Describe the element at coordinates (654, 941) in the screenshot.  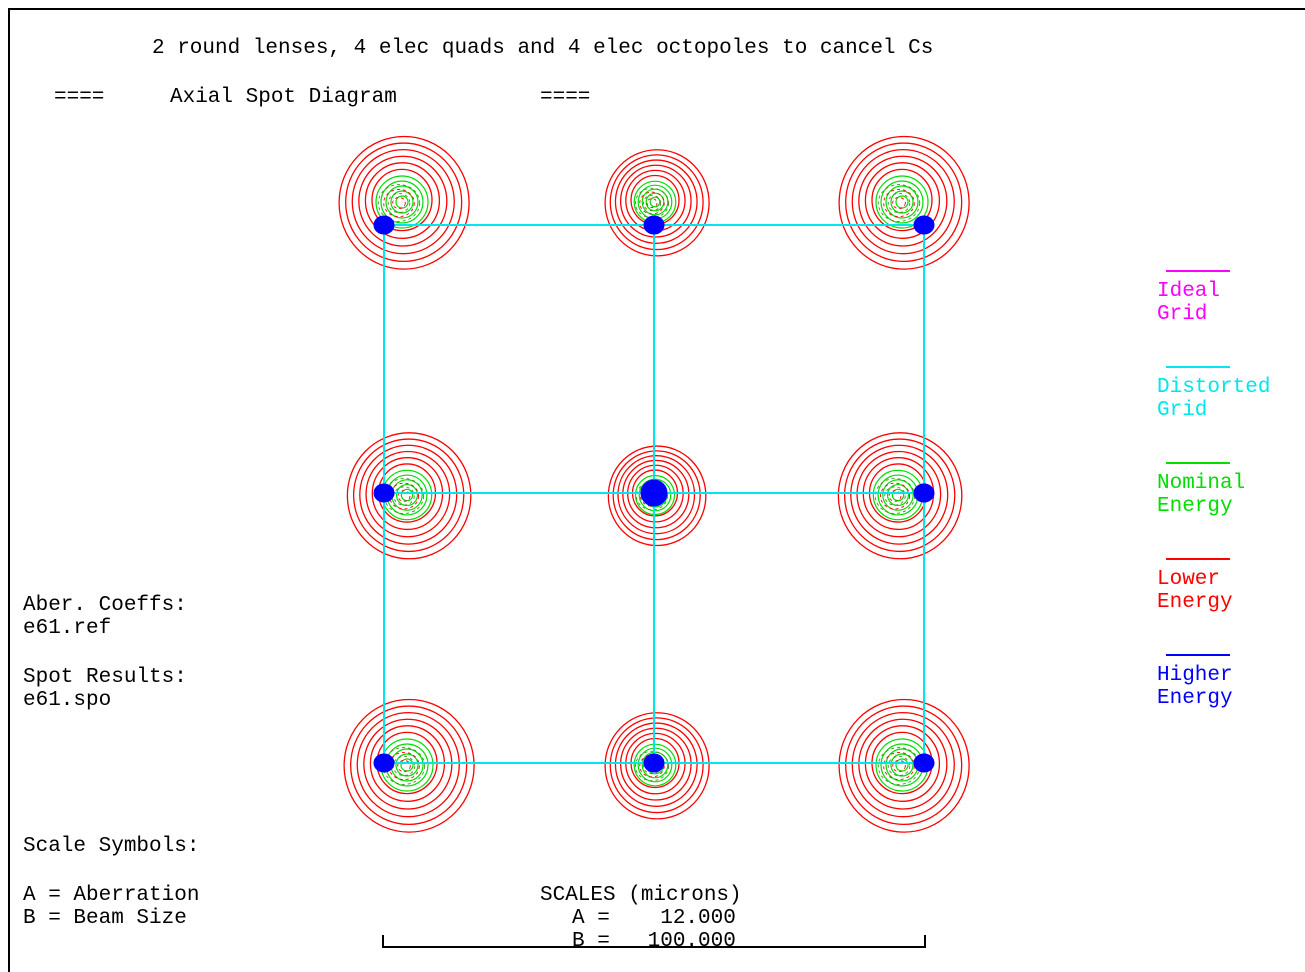
I see `scale-bar` at that location.